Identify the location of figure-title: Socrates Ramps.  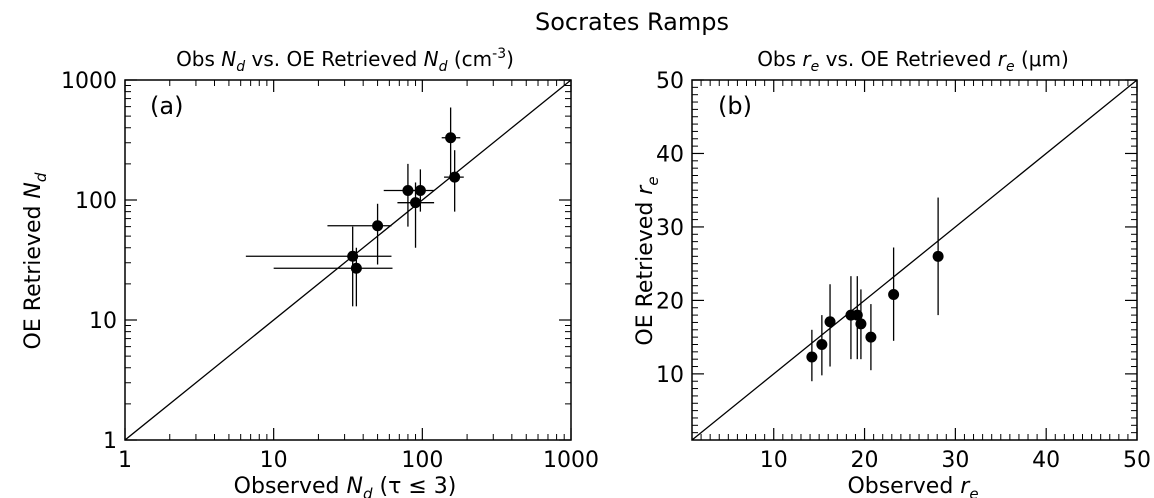
(632, 22).